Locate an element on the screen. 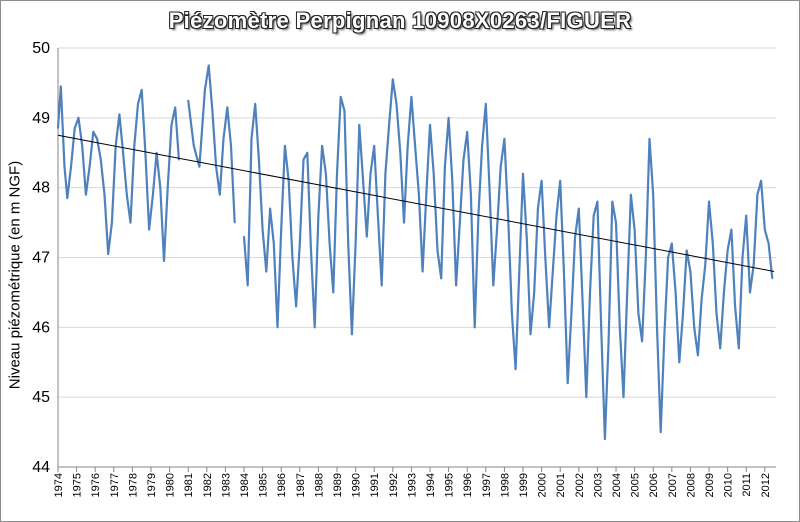  x-tick-label: 1987 is located at coordinates (301, 485).